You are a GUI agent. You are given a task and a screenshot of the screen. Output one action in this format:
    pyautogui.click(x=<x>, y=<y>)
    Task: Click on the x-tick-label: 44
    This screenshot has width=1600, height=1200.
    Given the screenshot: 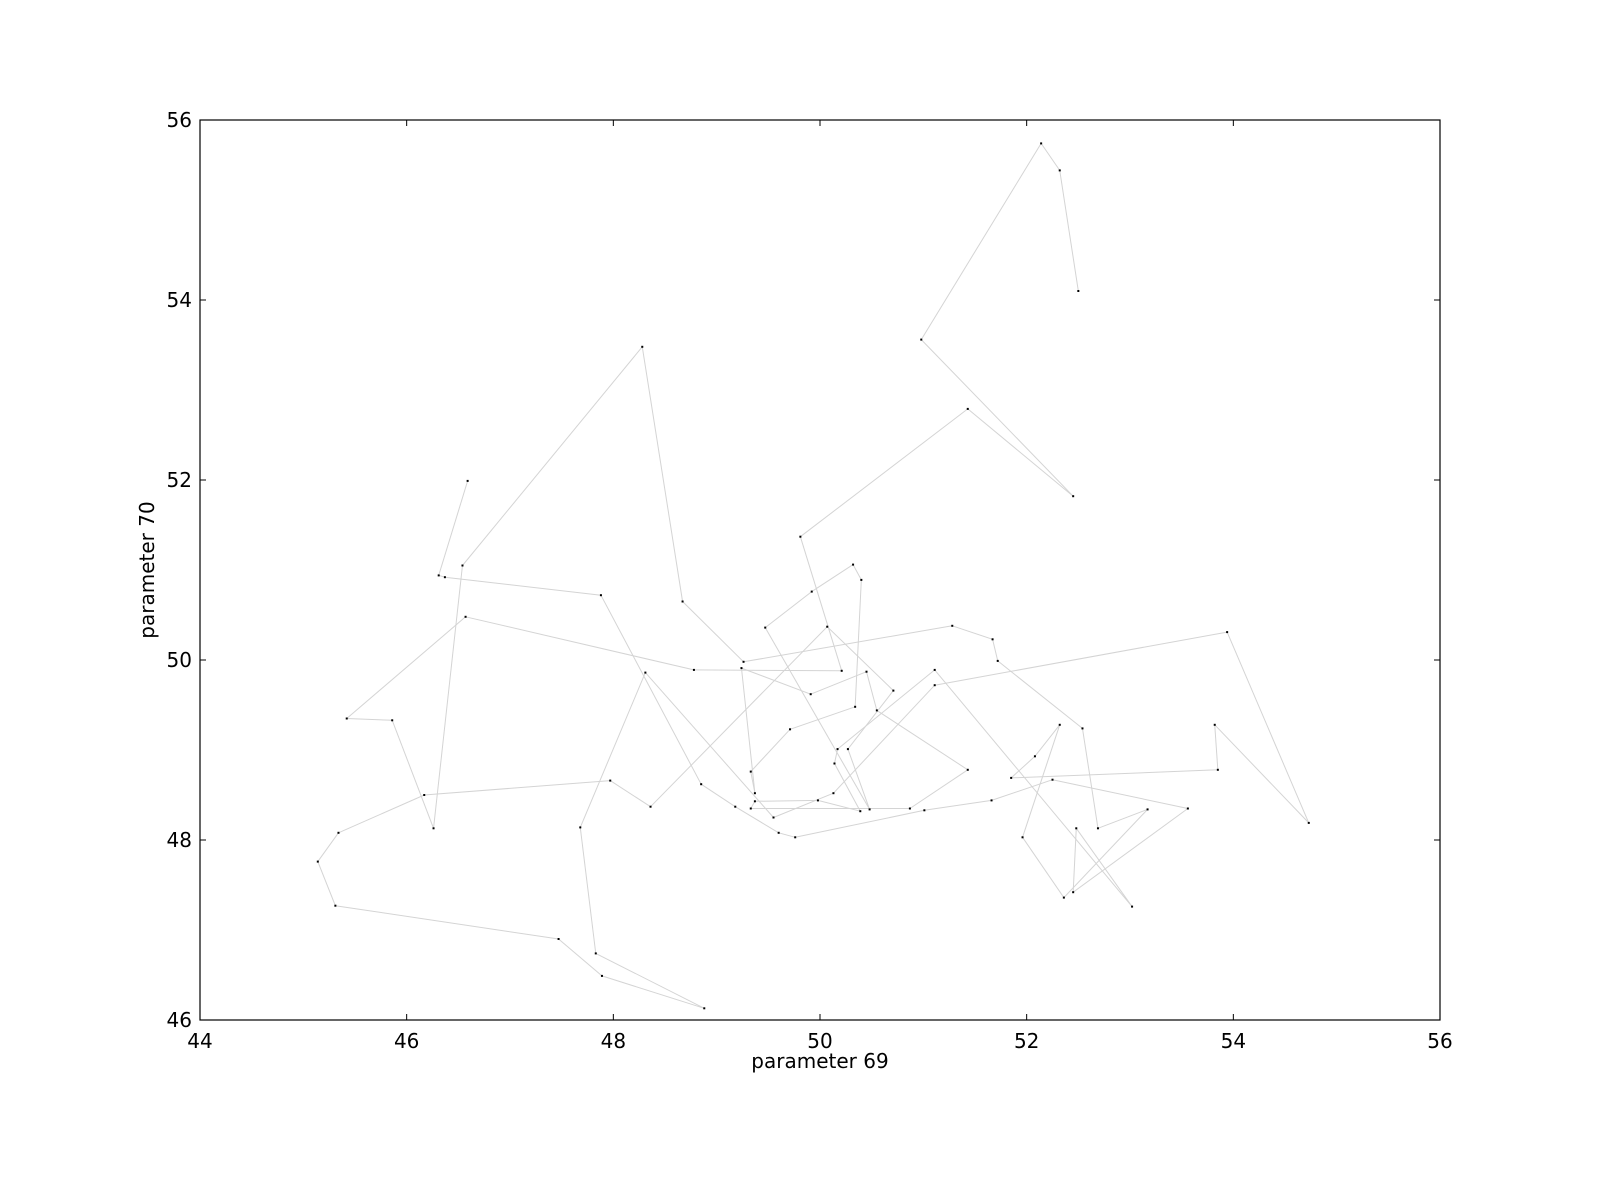 What is the action you would take?
    pyautogui.click(x=199, y=1041)
    